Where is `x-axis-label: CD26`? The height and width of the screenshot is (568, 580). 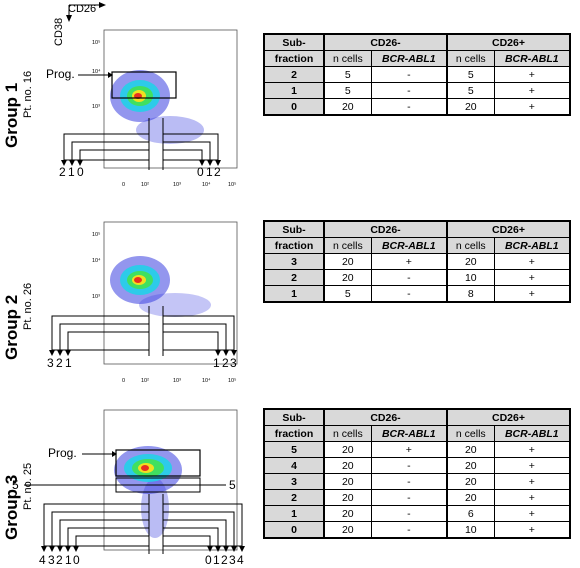
x-axis-label: CD26 is located at coordinates (82, 9).